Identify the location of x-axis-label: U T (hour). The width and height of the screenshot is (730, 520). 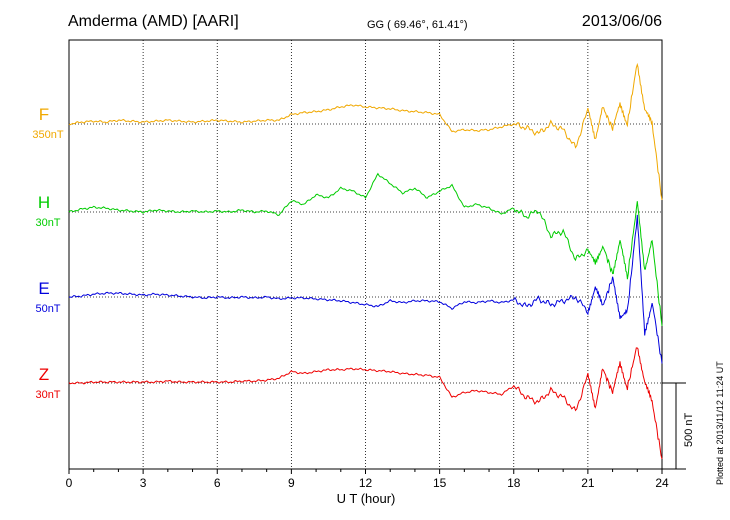
(366, 498).